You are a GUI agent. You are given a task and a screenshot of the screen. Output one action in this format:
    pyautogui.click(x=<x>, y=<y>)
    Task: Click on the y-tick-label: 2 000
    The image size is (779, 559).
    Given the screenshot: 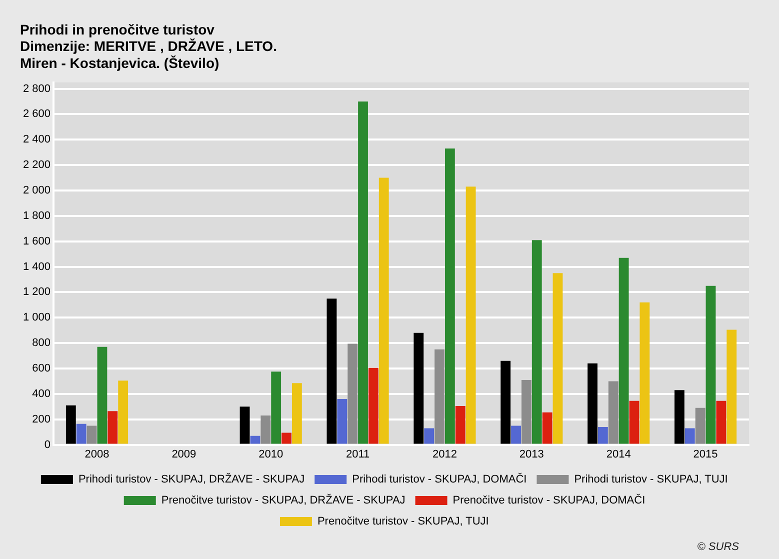 What is the action you would take?
    pyautogui.click(x=36, y=190)
    